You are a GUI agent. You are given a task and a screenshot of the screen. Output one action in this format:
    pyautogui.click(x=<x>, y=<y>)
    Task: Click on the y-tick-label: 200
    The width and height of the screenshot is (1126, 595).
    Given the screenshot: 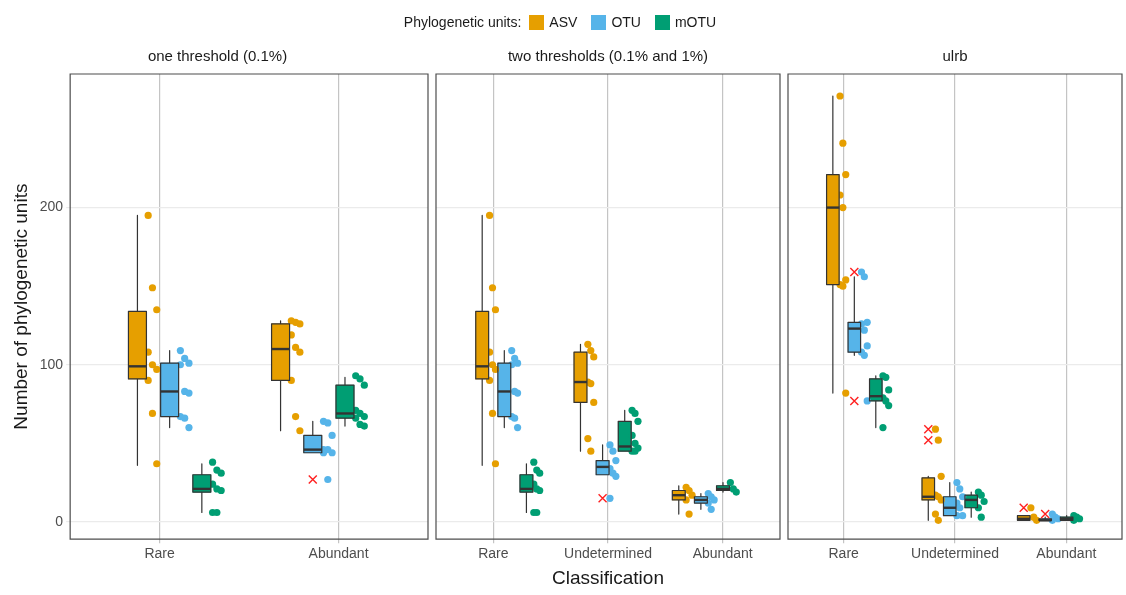 What is the action you would take?
    pyautogui.click(x=51, y=206)
    